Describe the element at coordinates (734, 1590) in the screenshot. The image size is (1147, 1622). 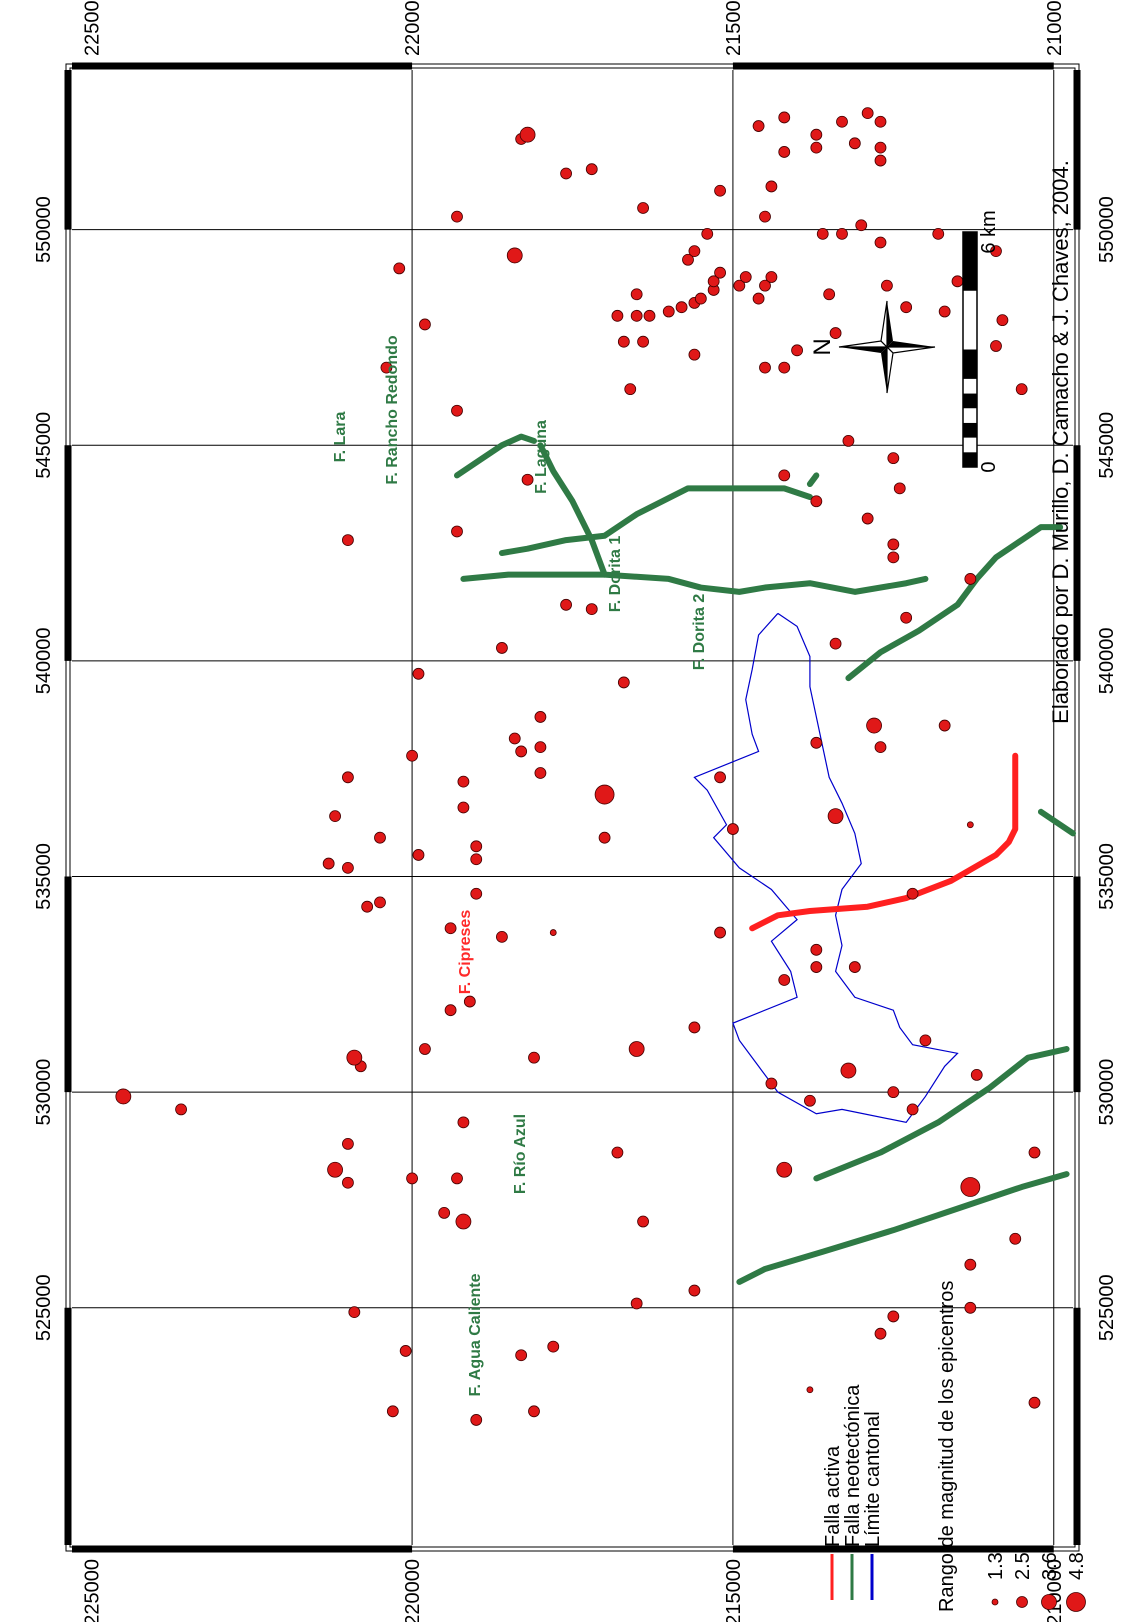
I see `y-tick-label: 215000` at that location.